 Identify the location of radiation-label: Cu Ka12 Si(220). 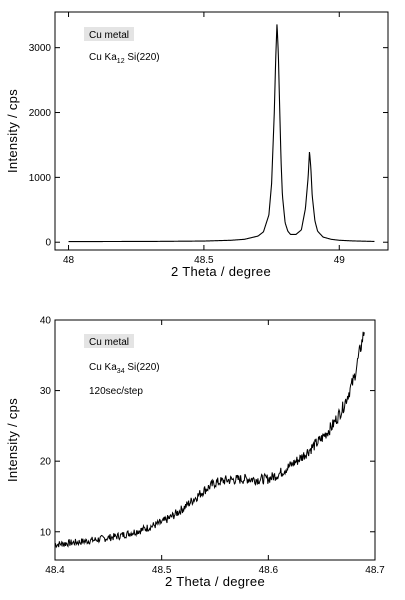
(124, 58).